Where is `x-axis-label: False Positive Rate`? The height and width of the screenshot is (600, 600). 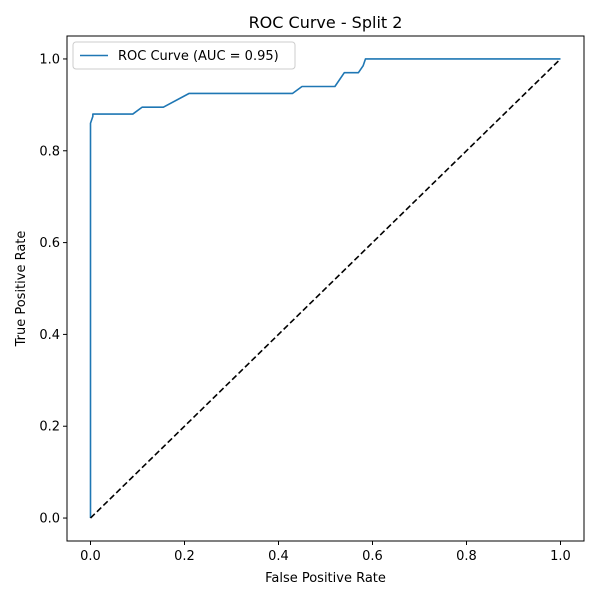
x-axis-label: False Positive Rate is located at coordinates (325, 578).